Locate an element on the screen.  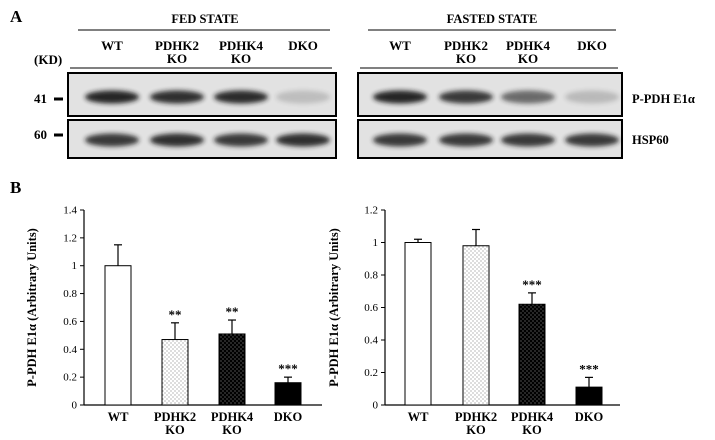
y-tick-label: 1.4 is located at coordinates (70, 211).